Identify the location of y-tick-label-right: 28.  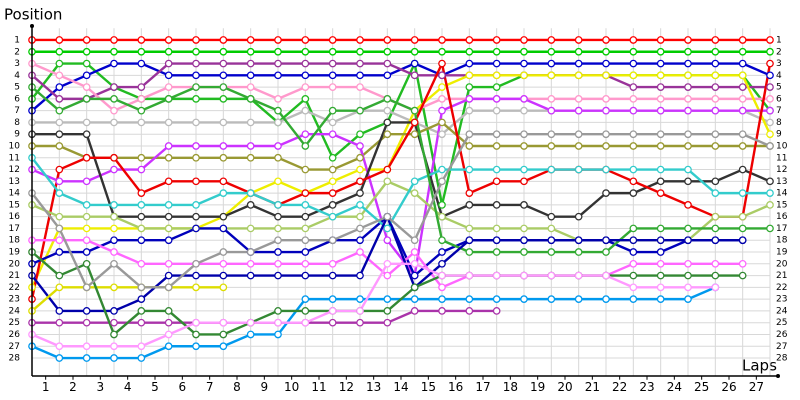
(782, 359).